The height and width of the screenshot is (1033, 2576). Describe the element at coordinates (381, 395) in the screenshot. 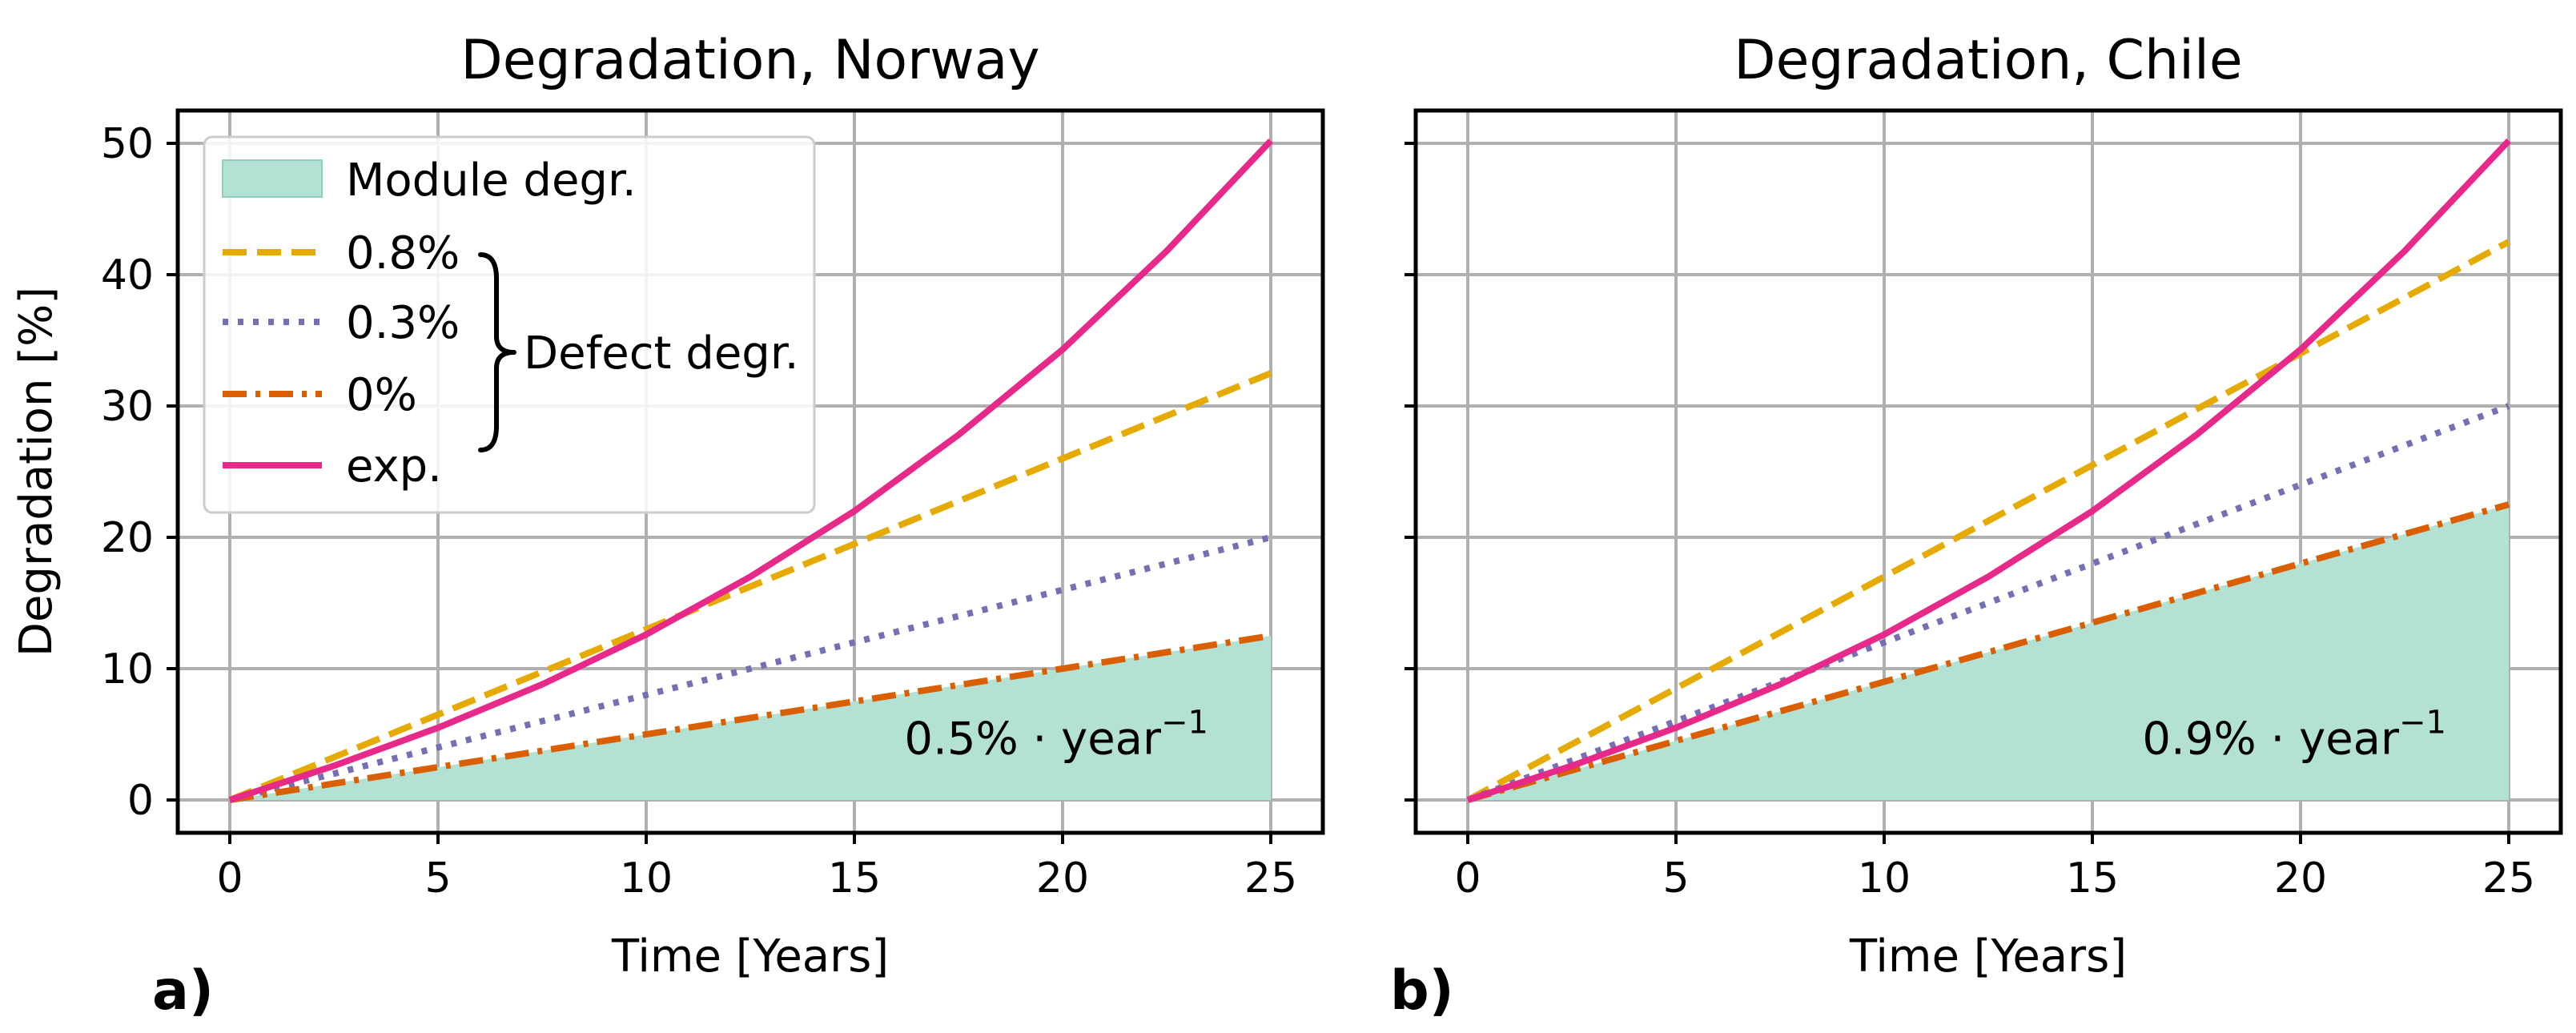

I see `legend-entry-label: 0%` at that location.